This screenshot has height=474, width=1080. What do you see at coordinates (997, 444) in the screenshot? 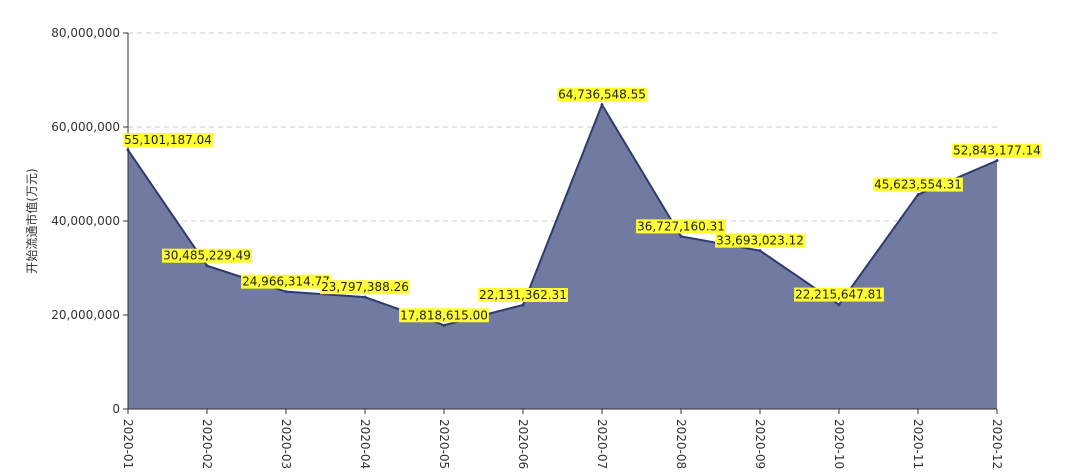
I see `x-tick-label: 2020-12` at bounding box center [997, 444].